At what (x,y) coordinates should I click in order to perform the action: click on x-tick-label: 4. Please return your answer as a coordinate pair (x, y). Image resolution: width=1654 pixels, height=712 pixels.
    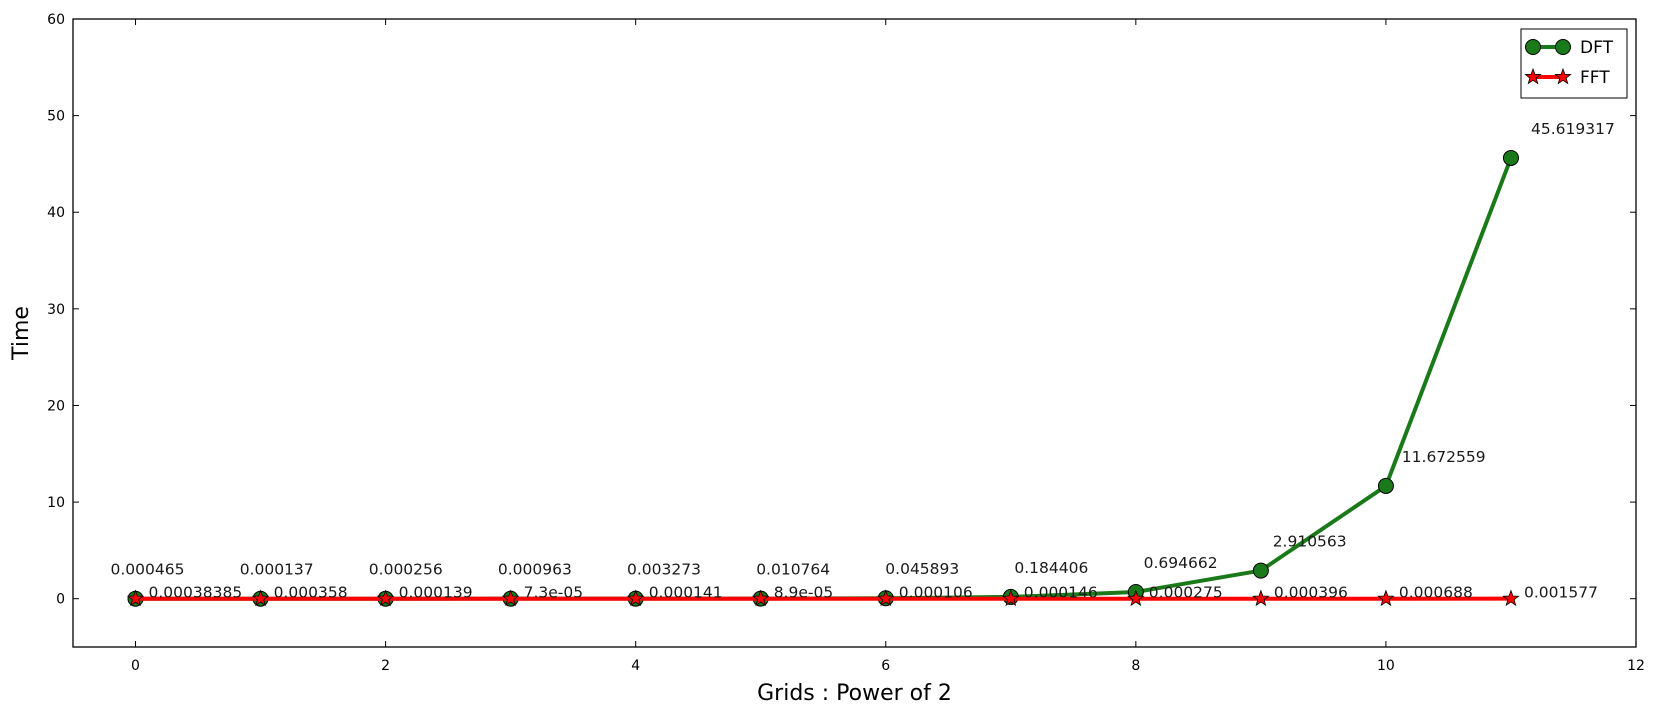
    Looking at the image, I should click on (635, 666).